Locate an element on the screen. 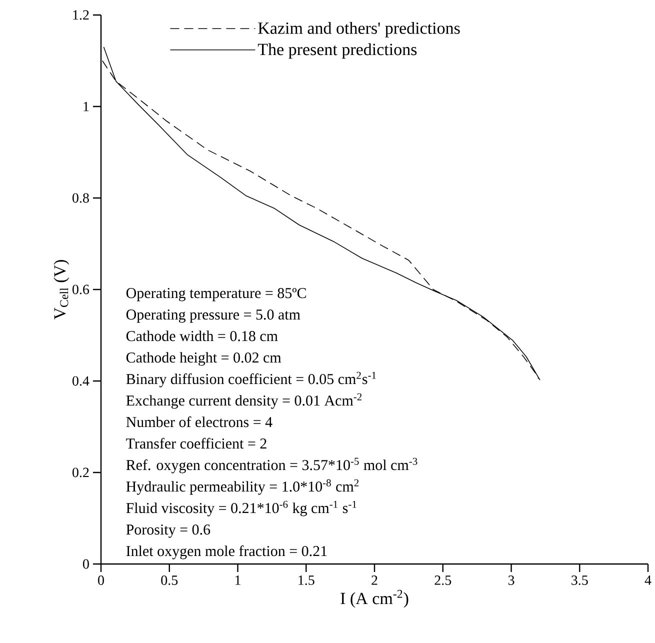 The height and width of the screenshot is (643, 655). legend-label: Kazim and others' predictions is located at coordinates (359, 30).